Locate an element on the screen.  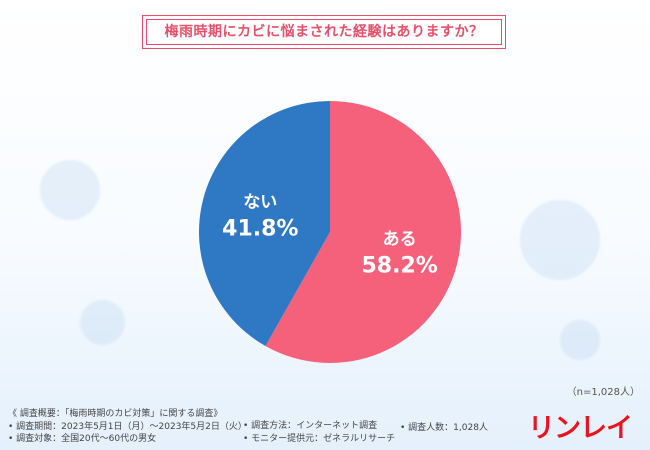
monitor-line: • モニター提供元：ゼネラルリサーチ is located at coordinates (319, 438).